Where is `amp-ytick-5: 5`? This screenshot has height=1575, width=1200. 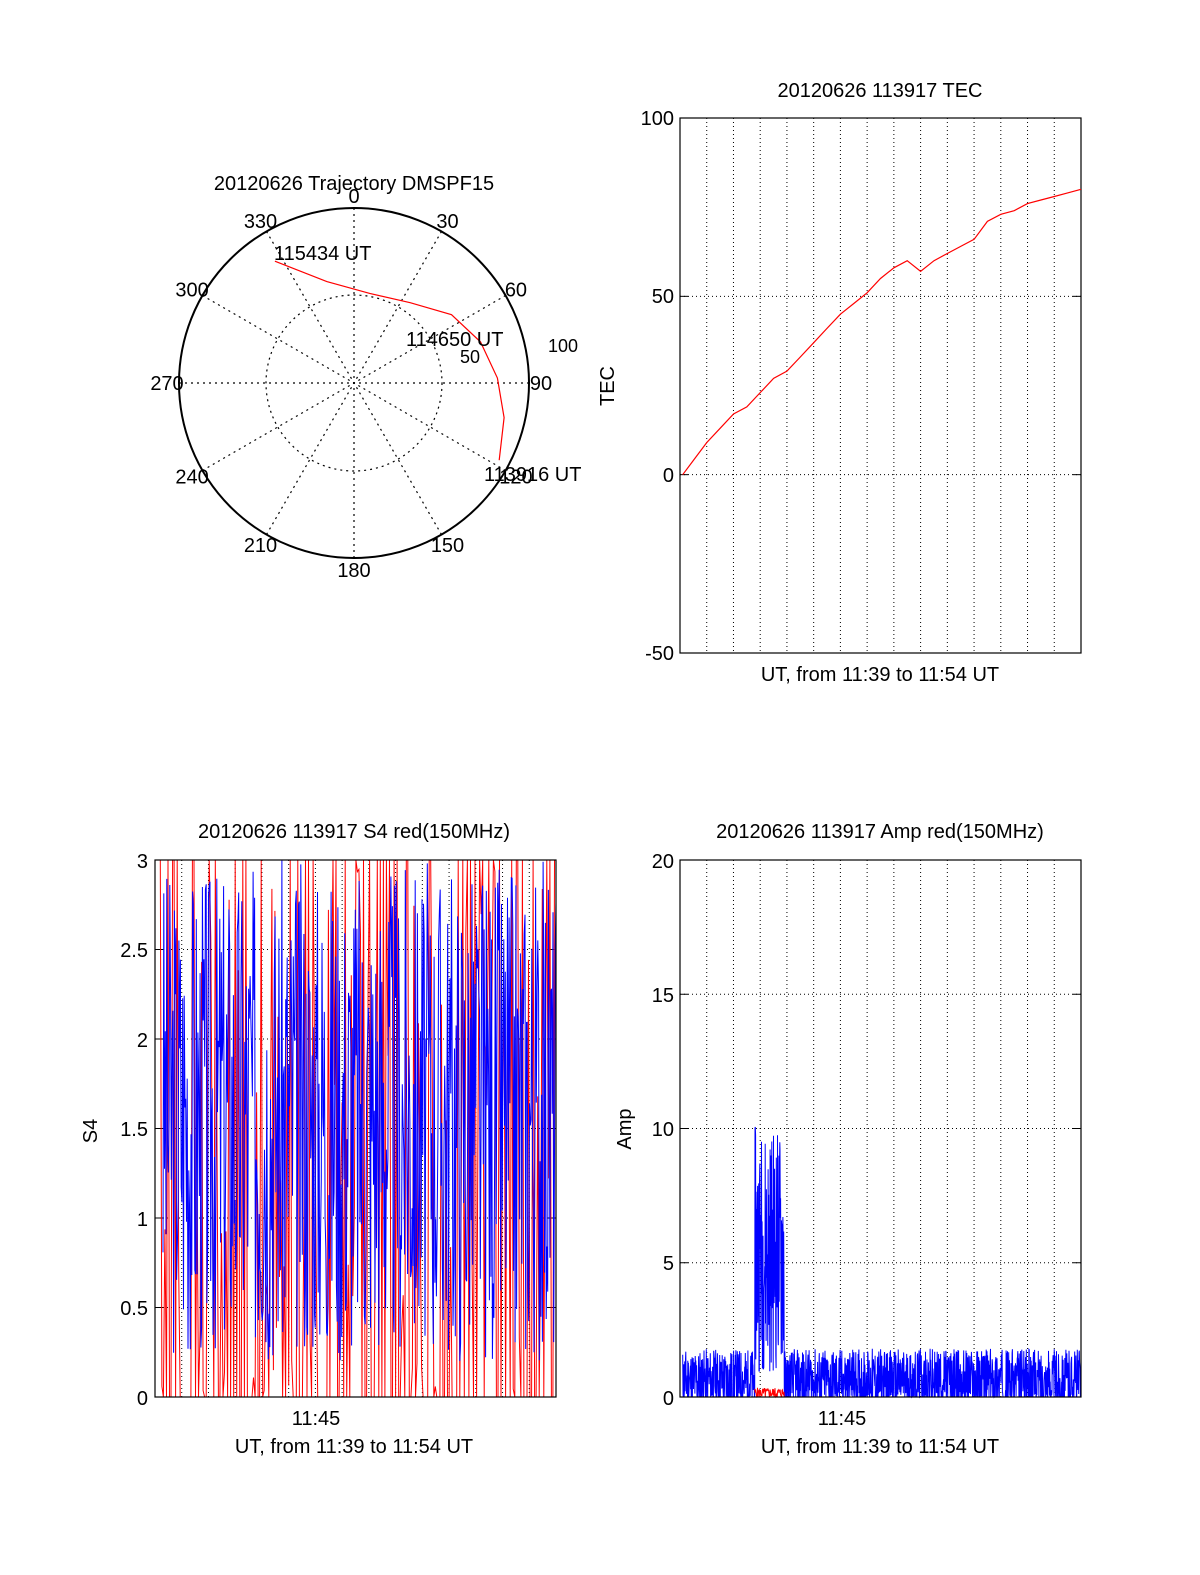
amp-ytick-5: 5 is located at coordinates (668, 1264).